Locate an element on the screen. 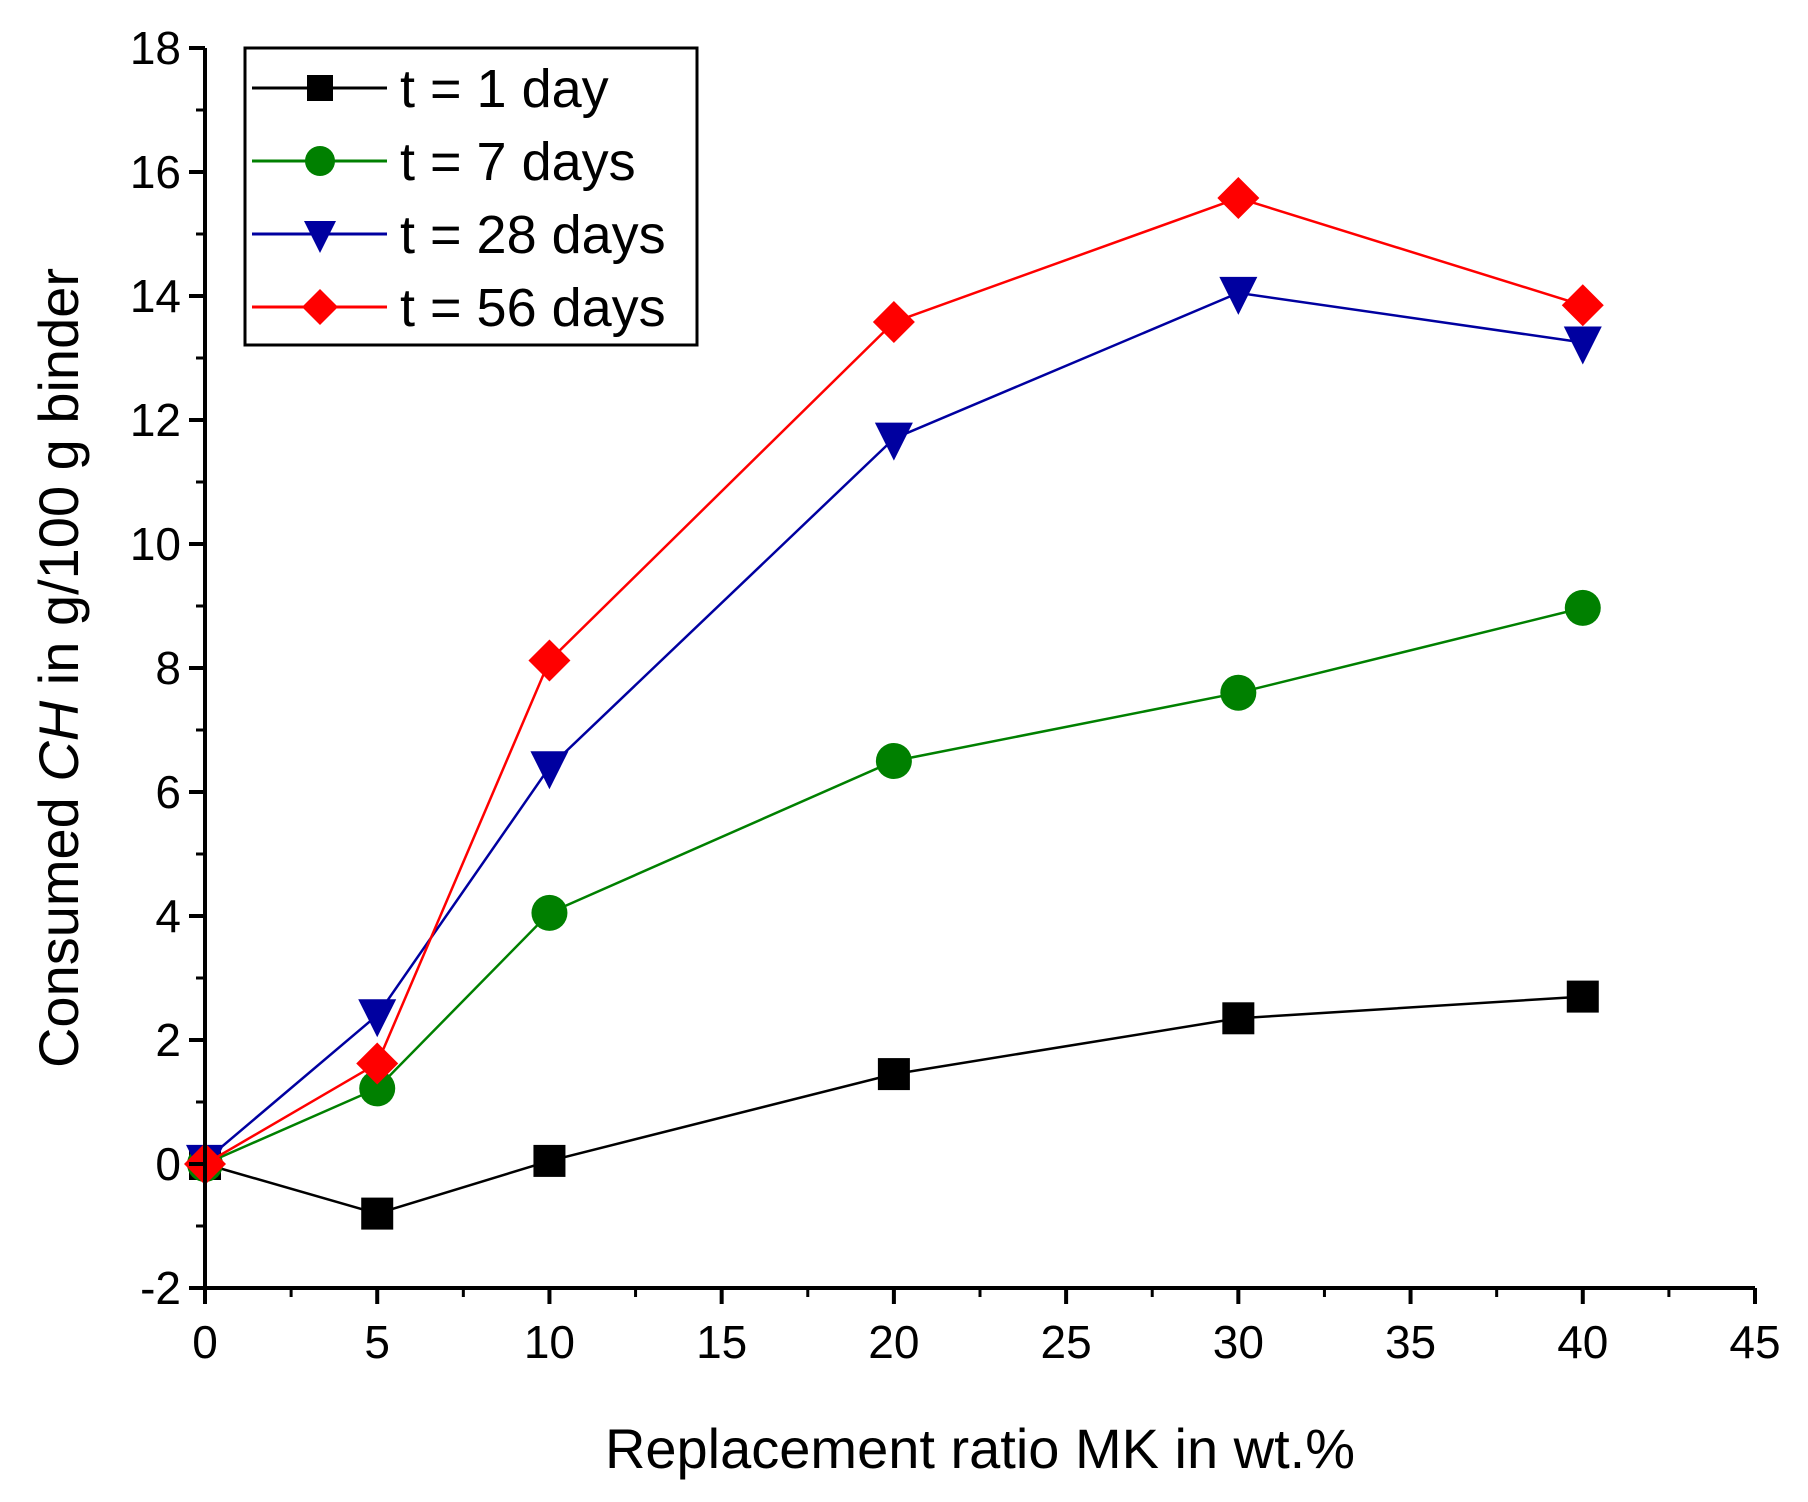 The height and width of the screenshot is (1502, 1808). y-tick-label: 10 is located at coordinates (155, 544).